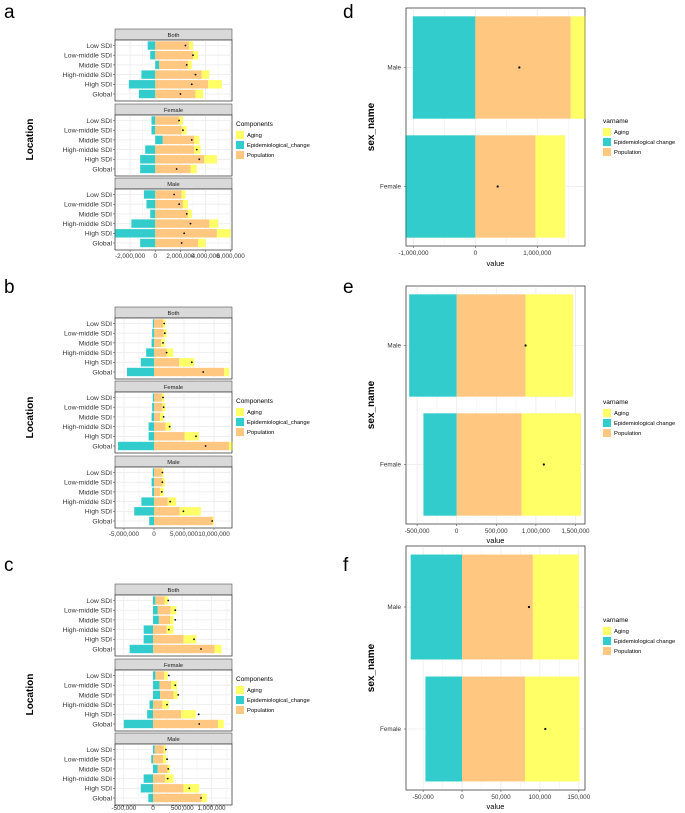 This screenshot has width=685, height=813. What do you see at coordinates (180, 256) in the screenshot?
I see `x-tick-label: 2,000,000` at bounding box center [180, 256].